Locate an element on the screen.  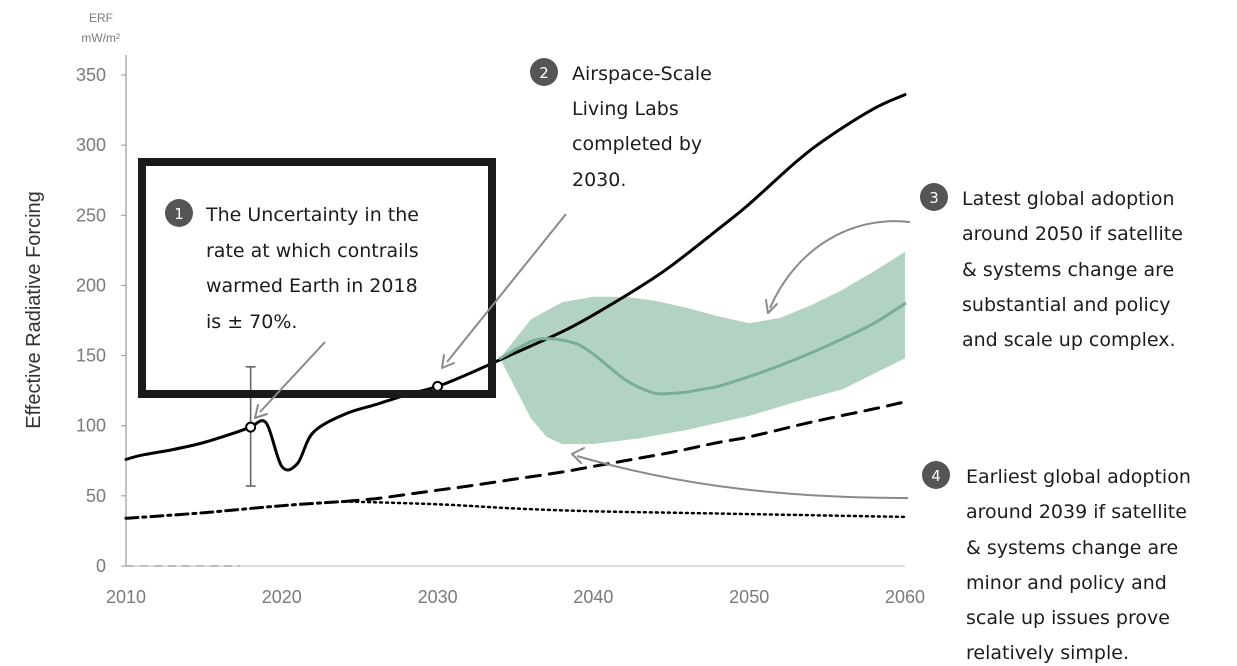
x-tick-2050: 2050 is located at coordinates (749, 597).